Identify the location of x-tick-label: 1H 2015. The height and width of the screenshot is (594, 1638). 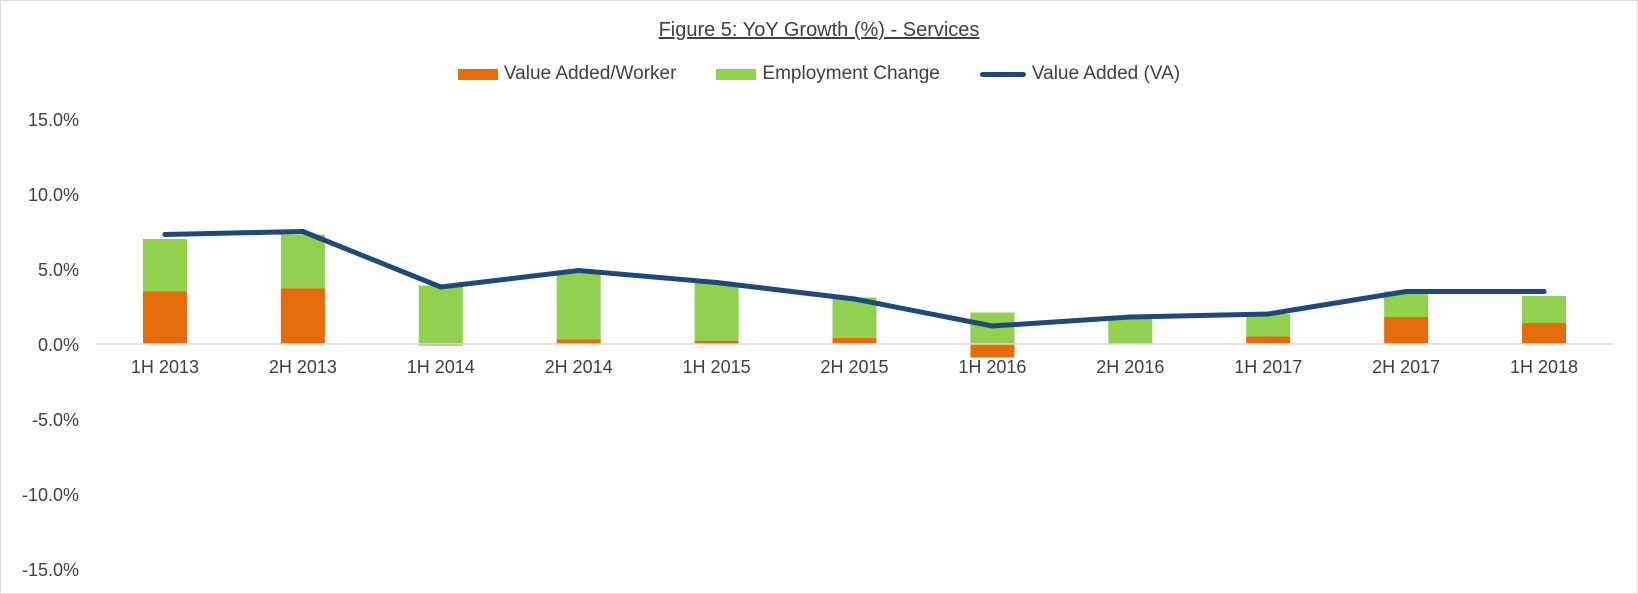
(717, 367).